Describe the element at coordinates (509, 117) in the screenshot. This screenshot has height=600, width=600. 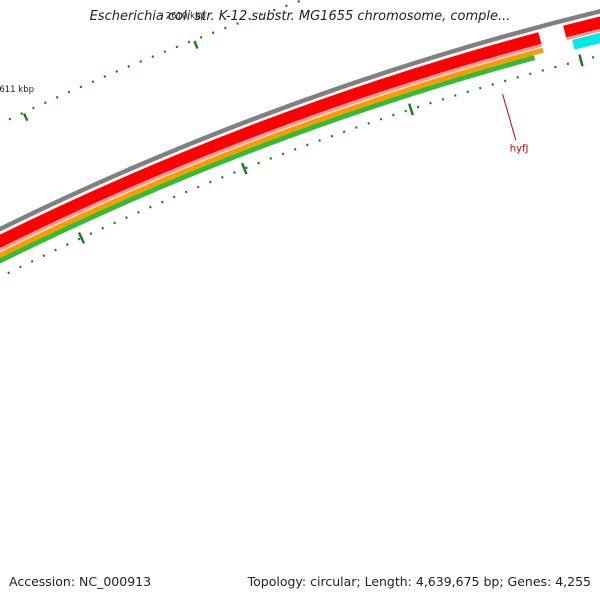
I see `gene-leader-hyfJ` at that location.